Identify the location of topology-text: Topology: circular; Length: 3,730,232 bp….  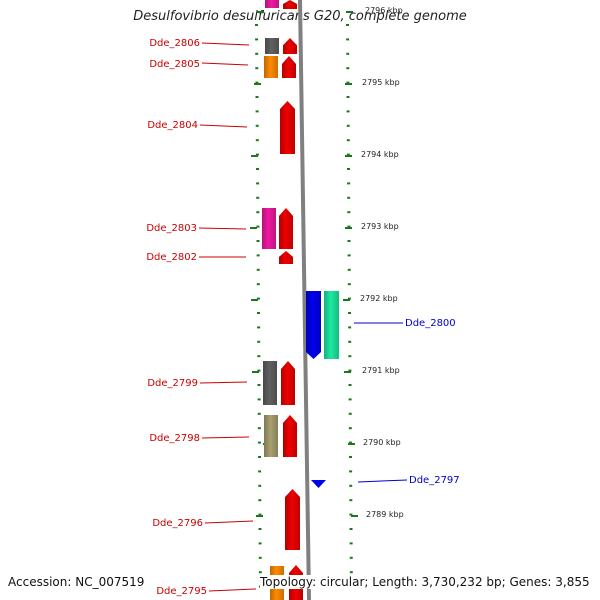
(425, 582).